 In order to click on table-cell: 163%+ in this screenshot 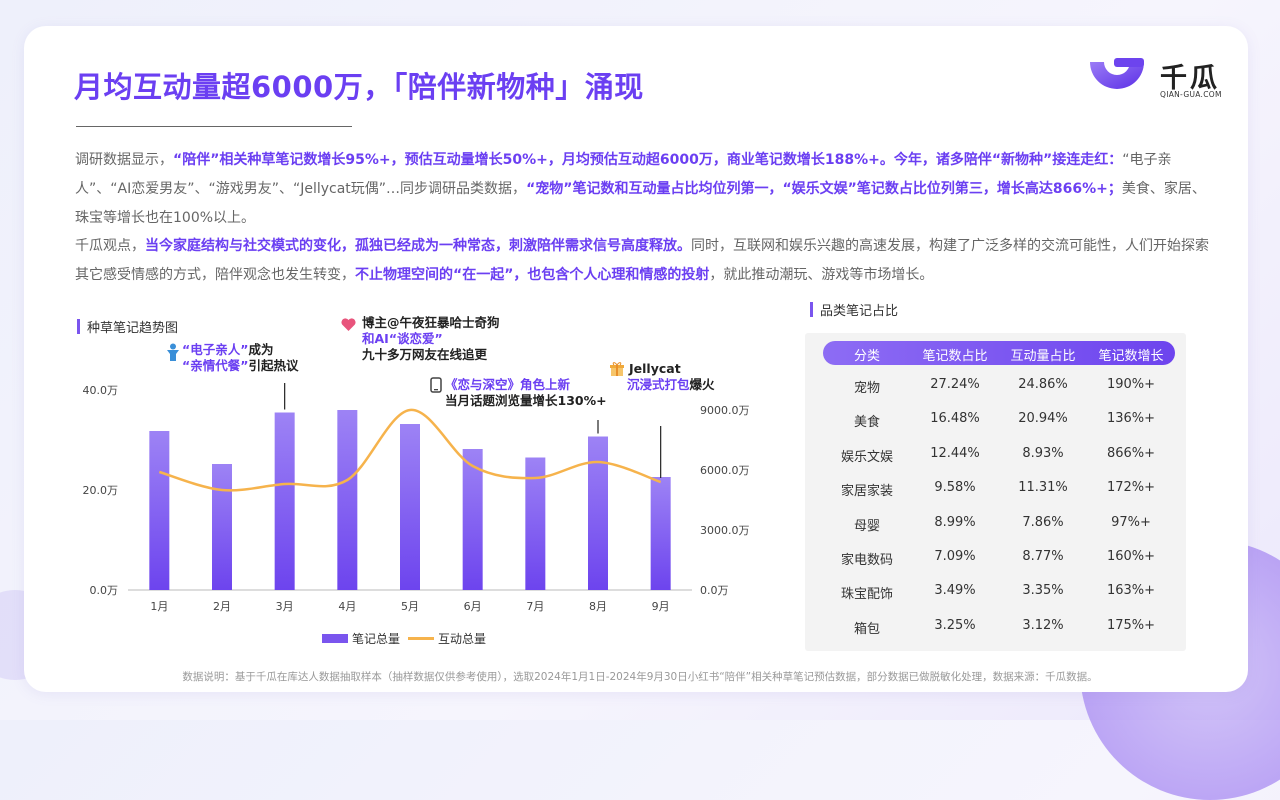, I will do `click(1131, 591)`.